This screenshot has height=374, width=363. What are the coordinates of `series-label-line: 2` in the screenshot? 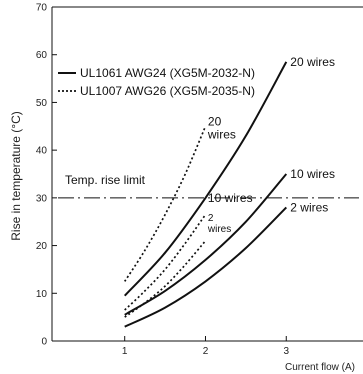 It's located at (211, 218).